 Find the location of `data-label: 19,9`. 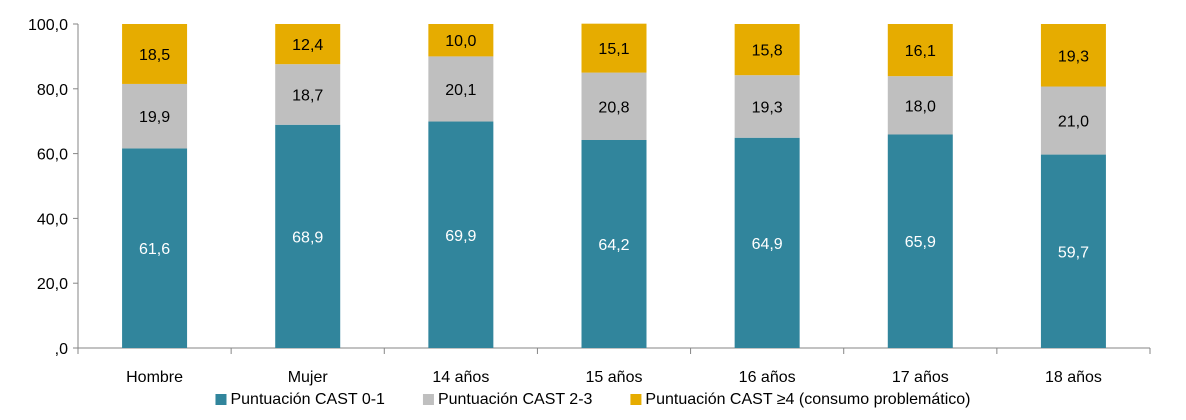

data-label: 19,9 is located at coordinates (154, 117).